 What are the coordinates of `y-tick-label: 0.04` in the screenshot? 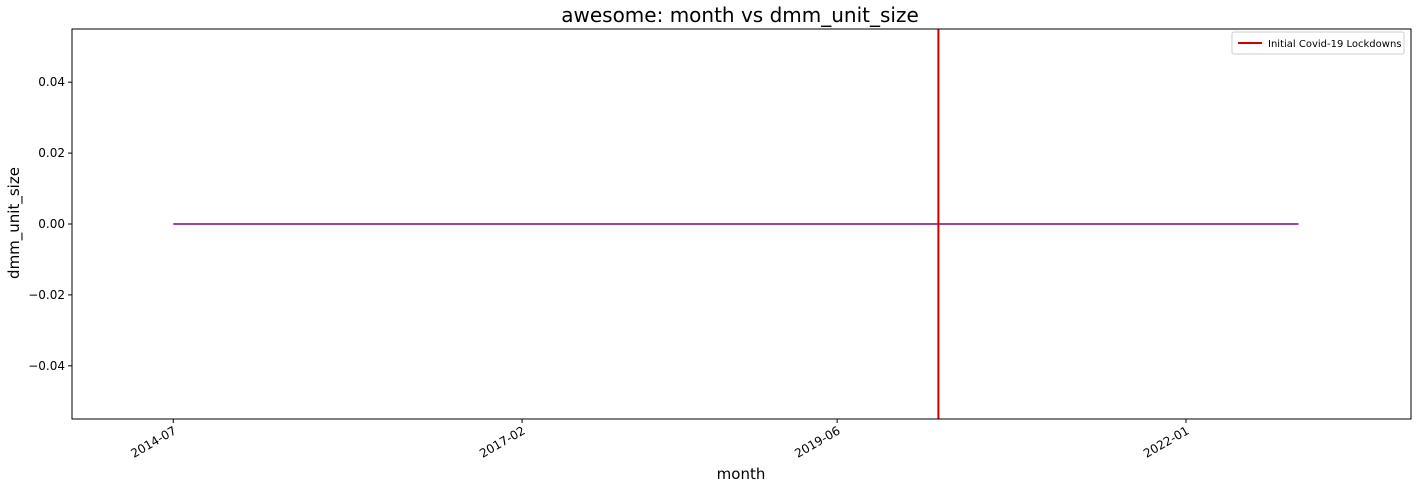 It's located at (51, 82).